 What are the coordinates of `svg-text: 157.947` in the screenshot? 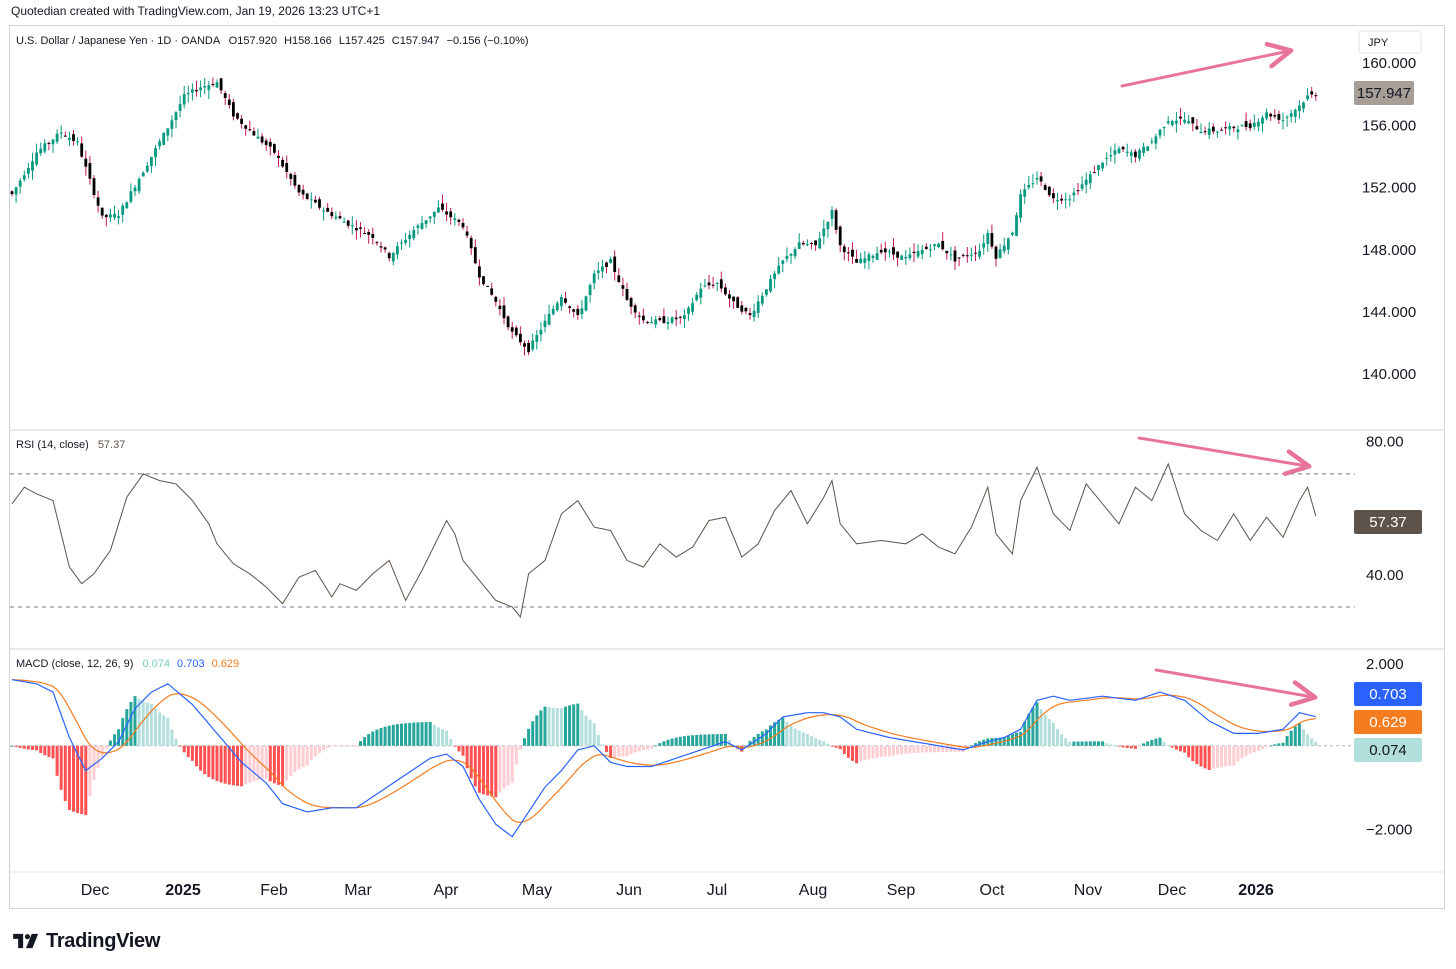 It's located at (1384, 93).